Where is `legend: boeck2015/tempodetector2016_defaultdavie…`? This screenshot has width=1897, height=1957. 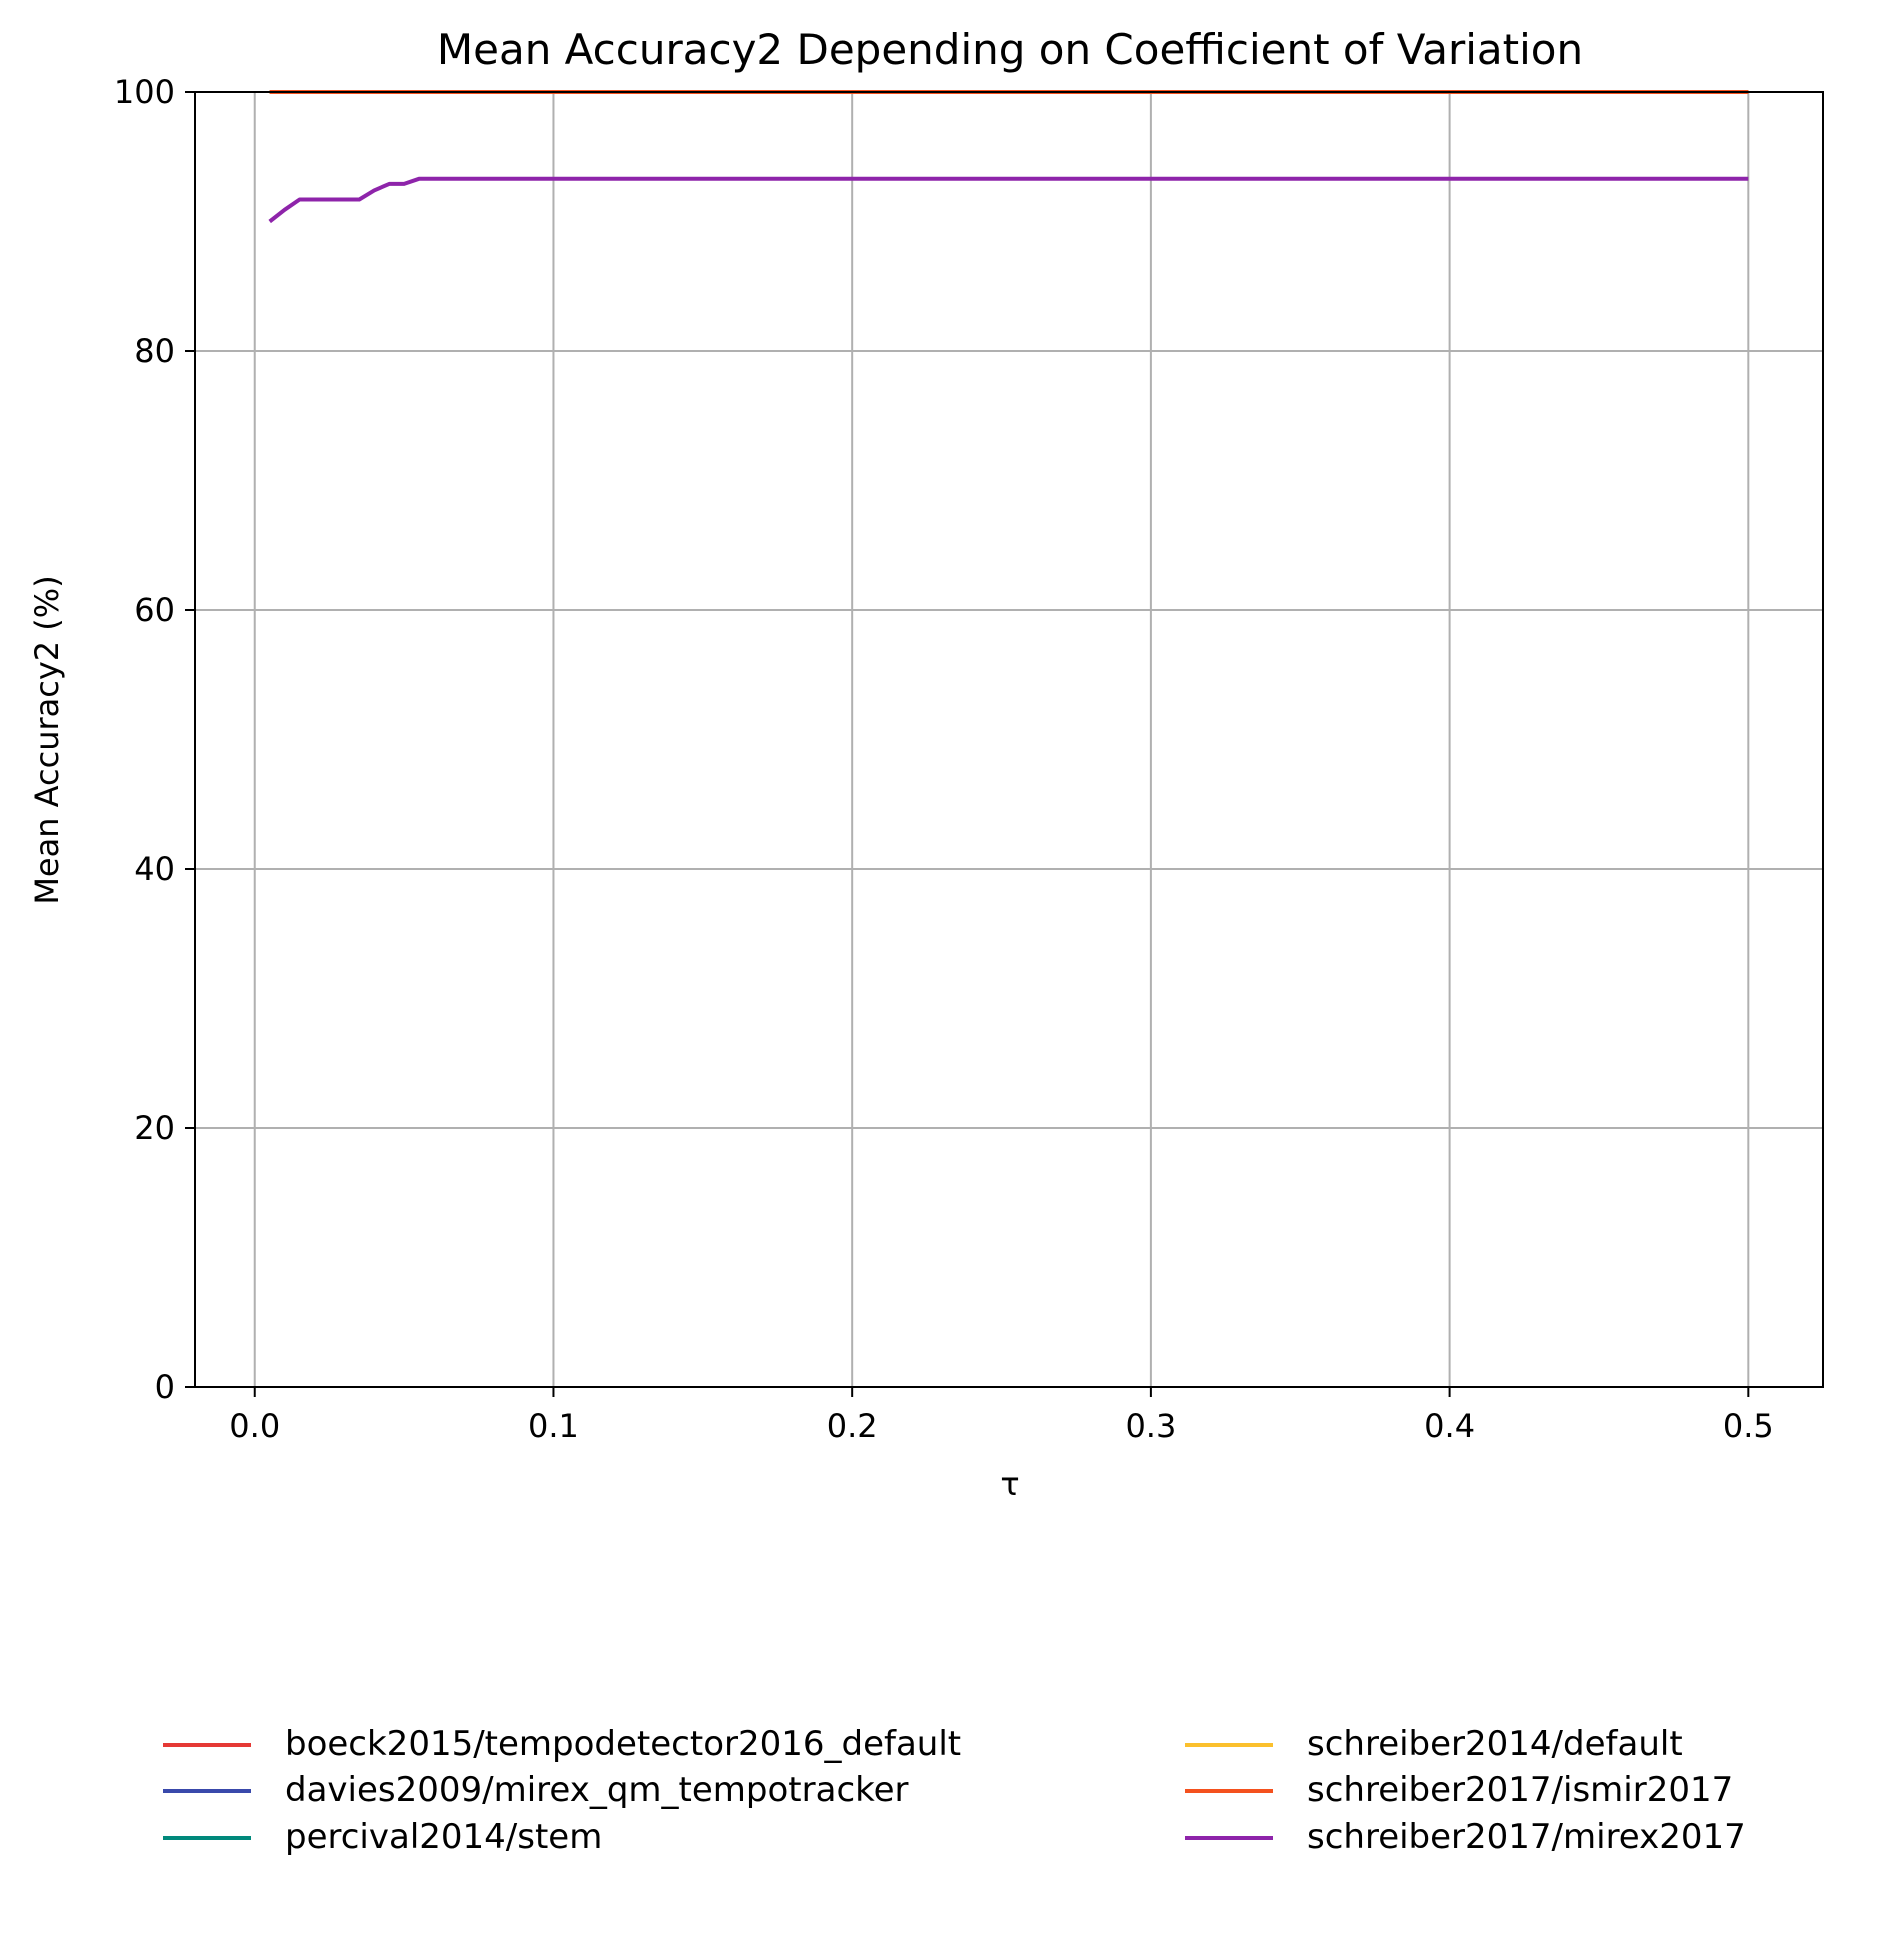 legend: boeck2015/tempodetector2016_defaultdavie… is located at coordinates (954, 1790).